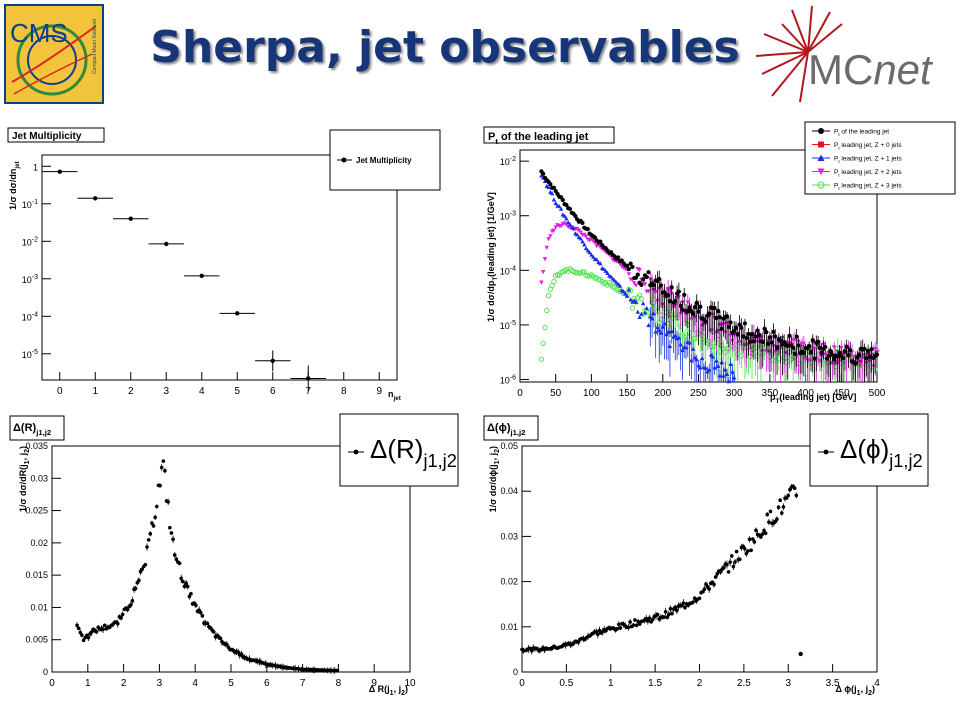 The image size is (960, 720). Describe the element at coordinates (267, 683) in the screenshot. I see `x-tick-label: 6` at that location.